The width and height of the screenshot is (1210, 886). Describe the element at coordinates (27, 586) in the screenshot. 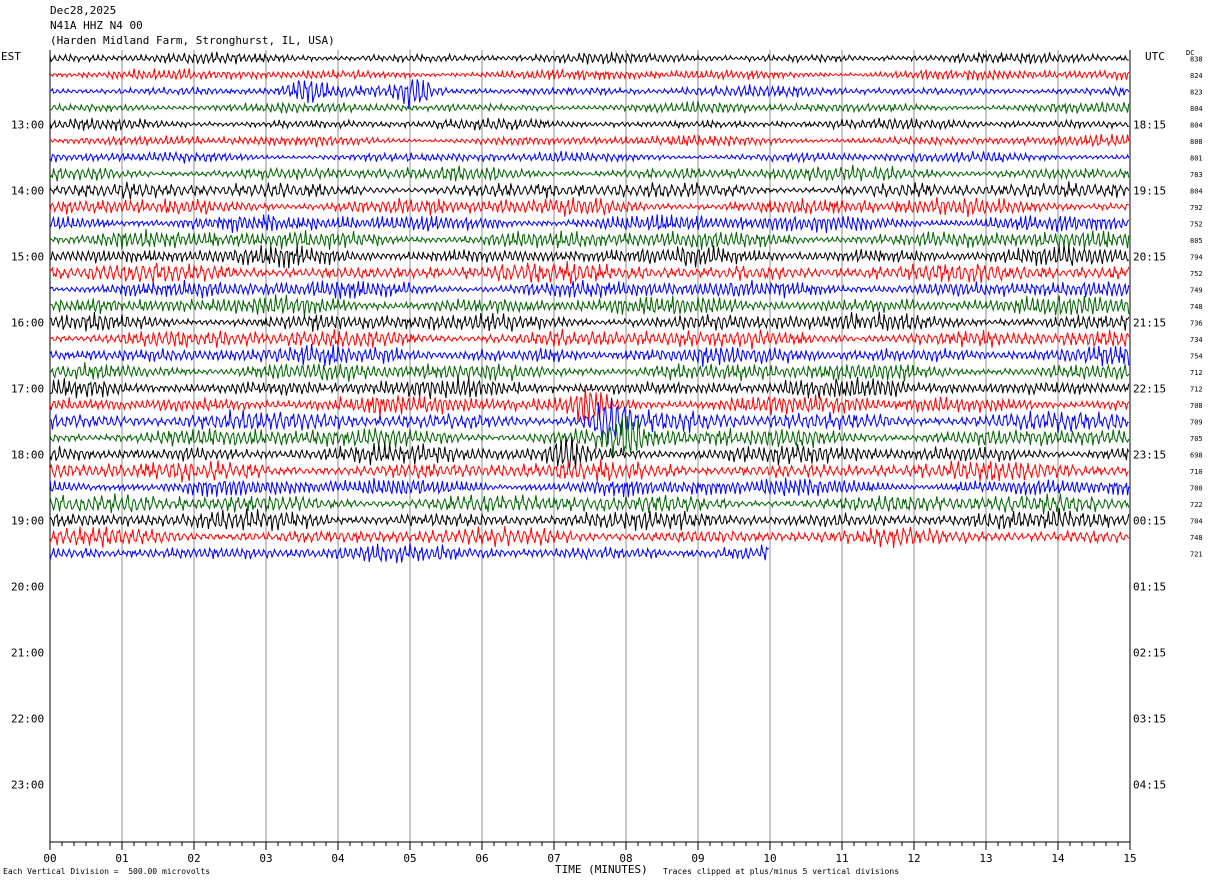

I see `est-hour-label: 20:00` at that location.